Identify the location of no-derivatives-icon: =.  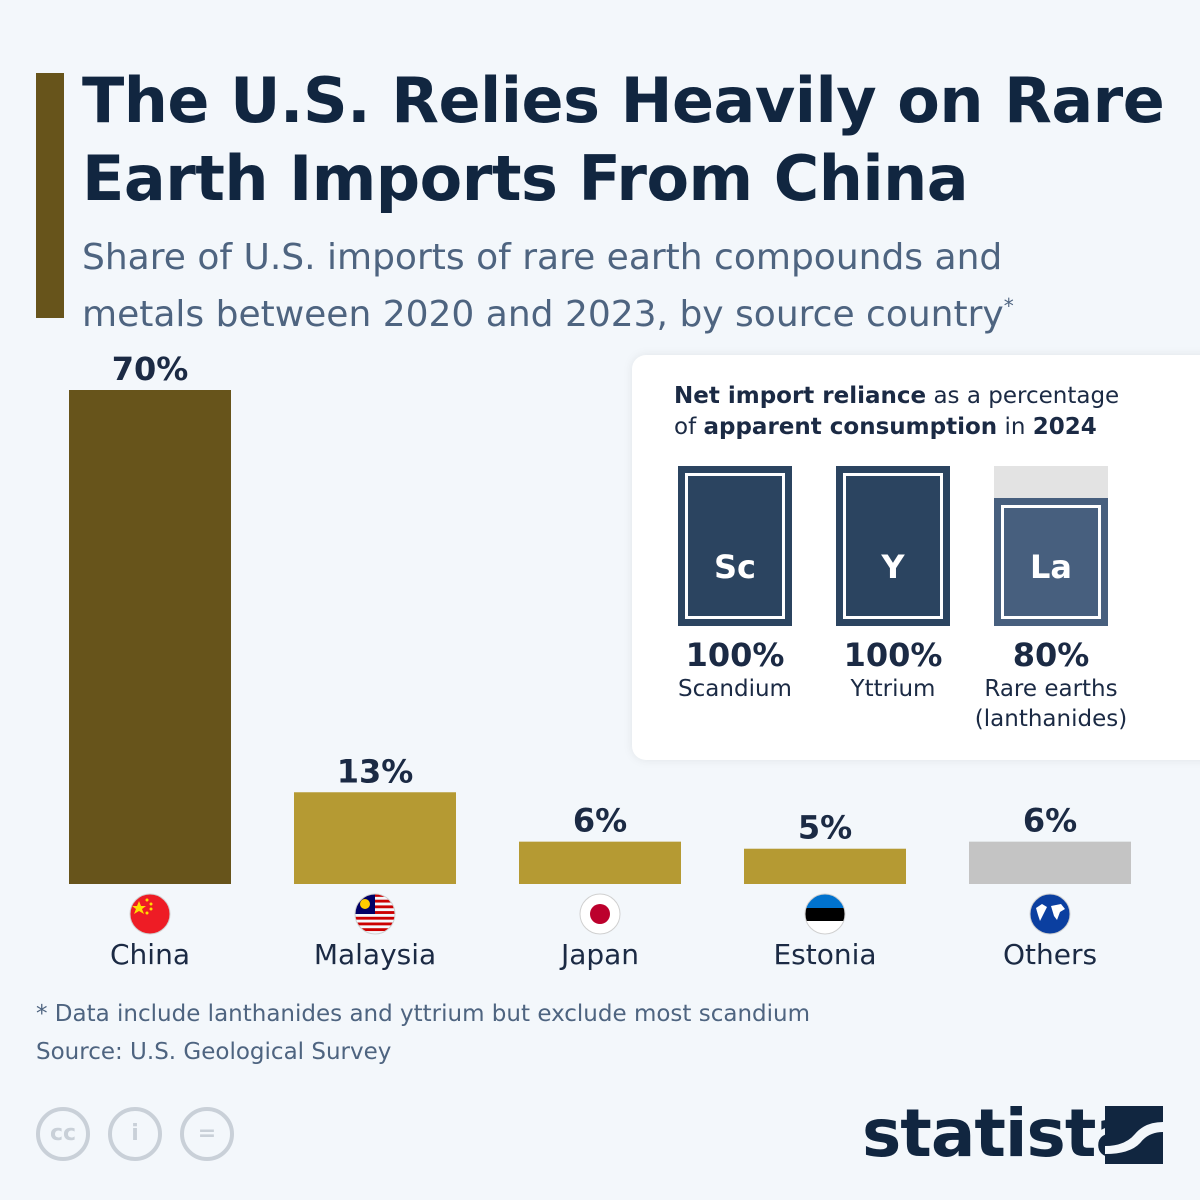
(207, 1134).